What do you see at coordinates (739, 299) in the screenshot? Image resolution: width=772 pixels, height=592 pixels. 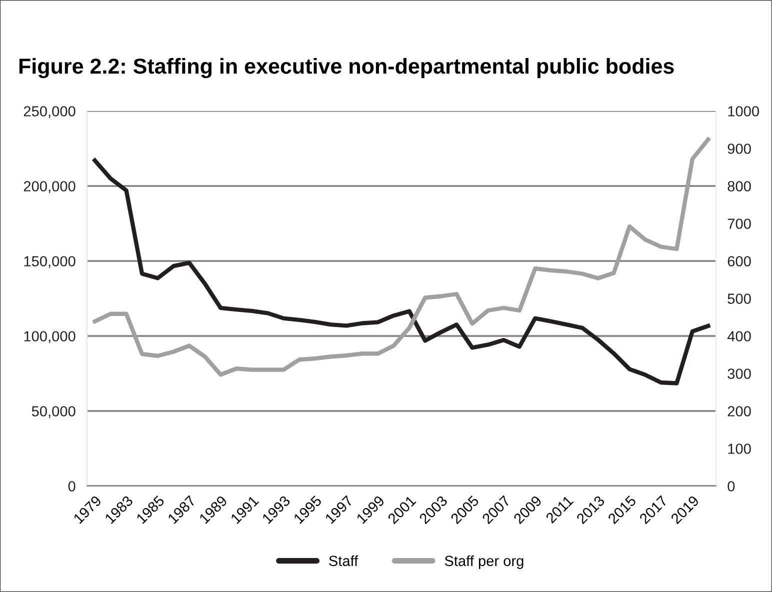 I see `y2-tick-label: 500` at bounding box center [739, 299].